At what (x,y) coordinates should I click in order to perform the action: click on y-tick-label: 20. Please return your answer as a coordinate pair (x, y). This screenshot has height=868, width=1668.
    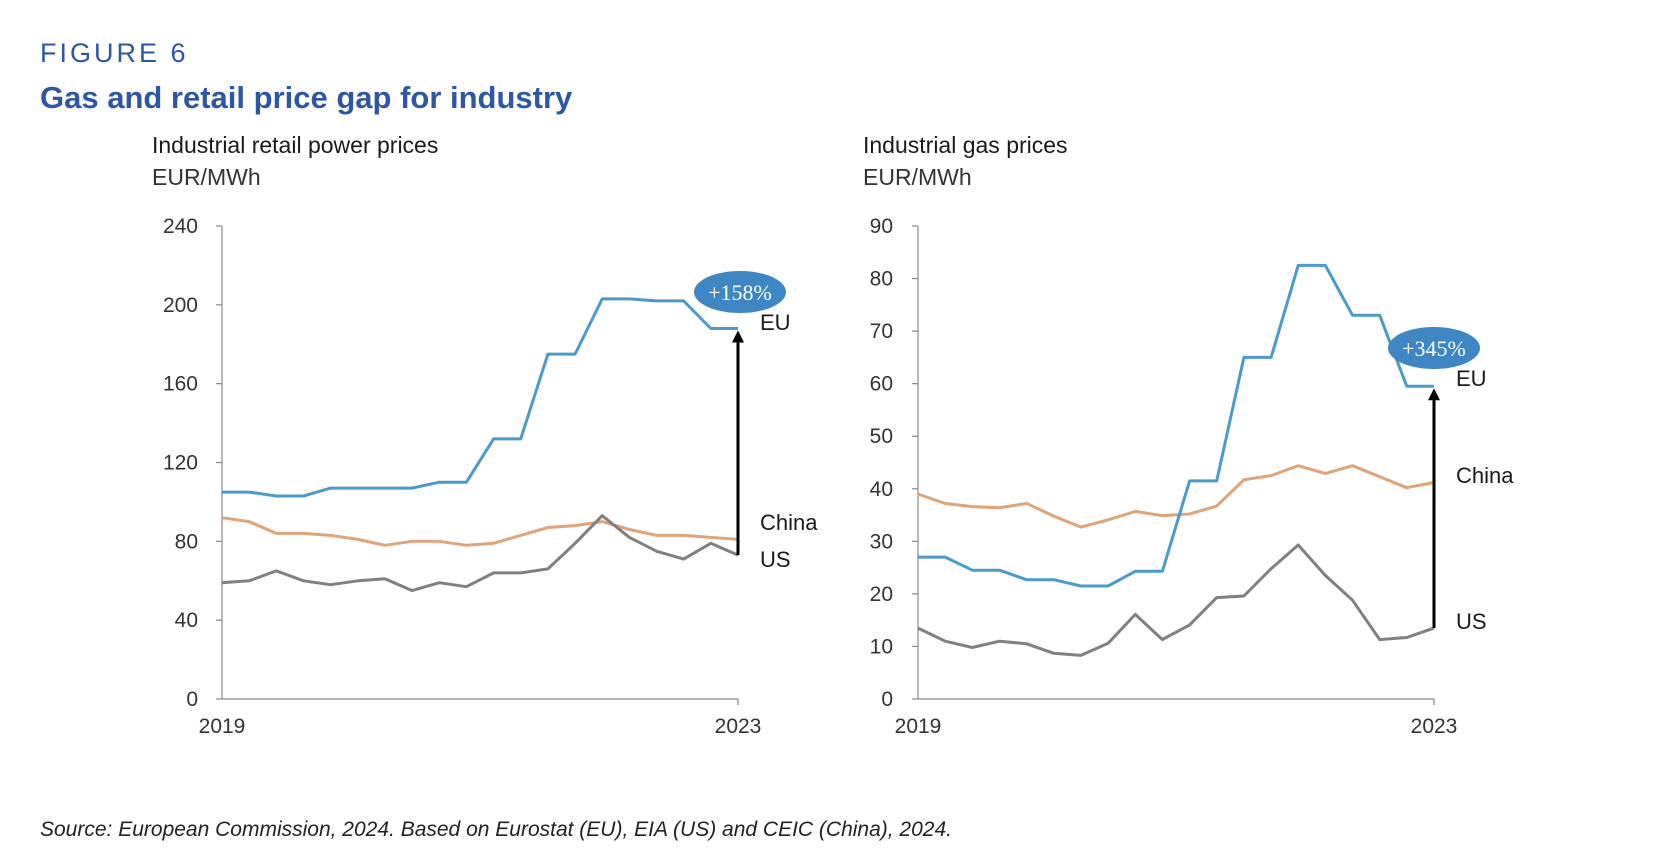
    Looking at the image, I should click on (881, 594).